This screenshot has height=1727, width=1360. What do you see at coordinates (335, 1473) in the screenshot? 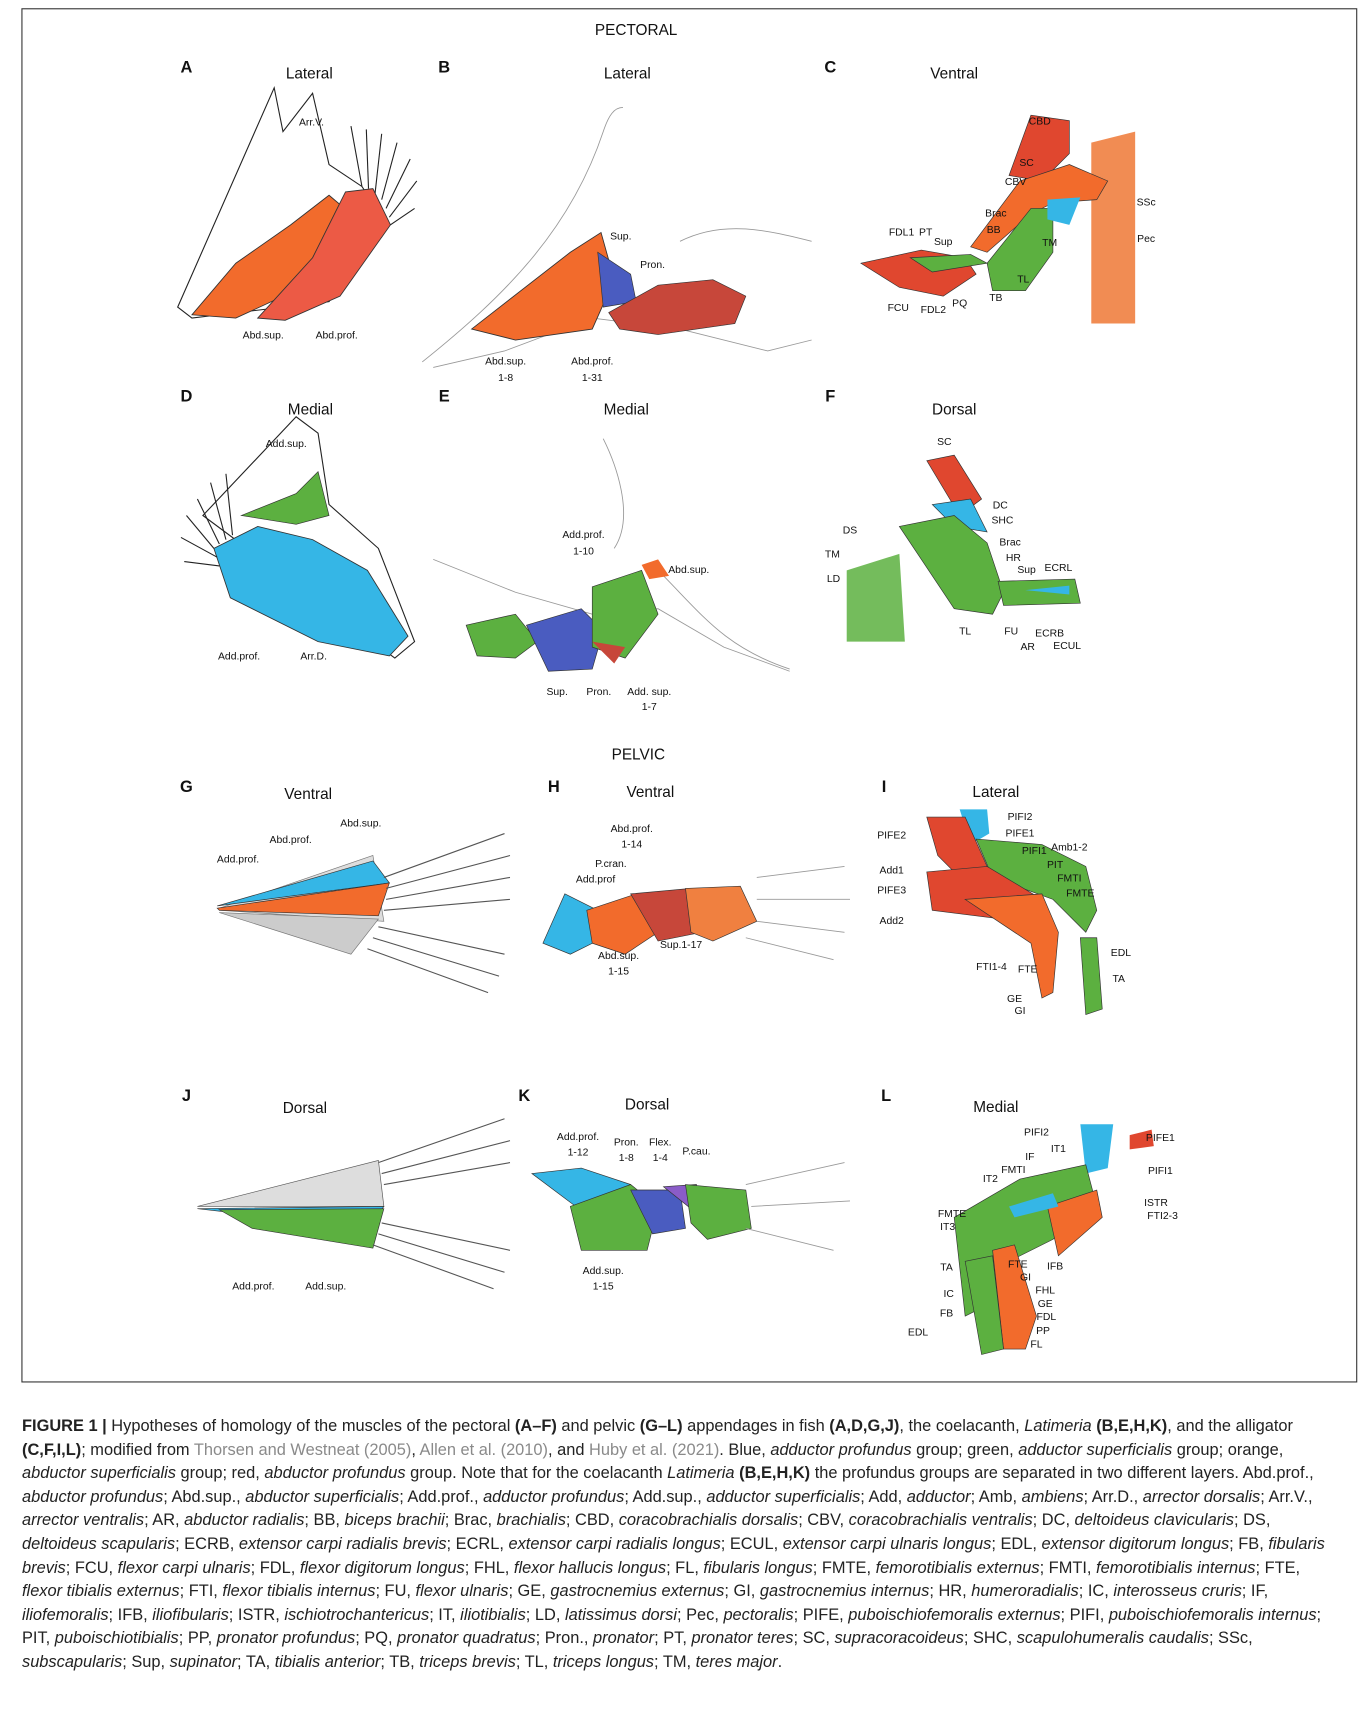
I see `caption-text: abductor profundus` at bounding box center [335, 1473].